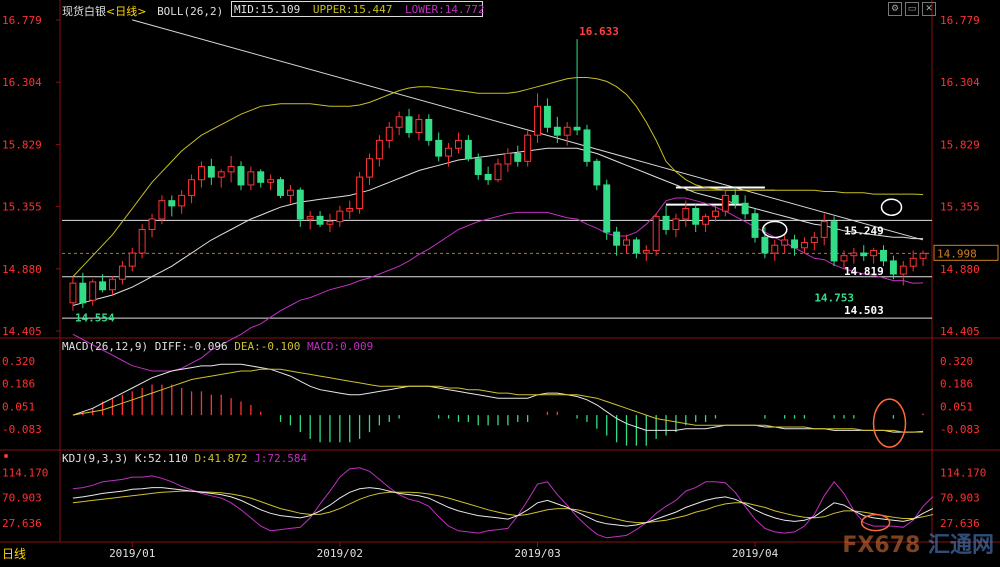 The height and width of the screenshot is (567, 1000). I want to click on price-annotation-2: 15.249, so click(864, 230).